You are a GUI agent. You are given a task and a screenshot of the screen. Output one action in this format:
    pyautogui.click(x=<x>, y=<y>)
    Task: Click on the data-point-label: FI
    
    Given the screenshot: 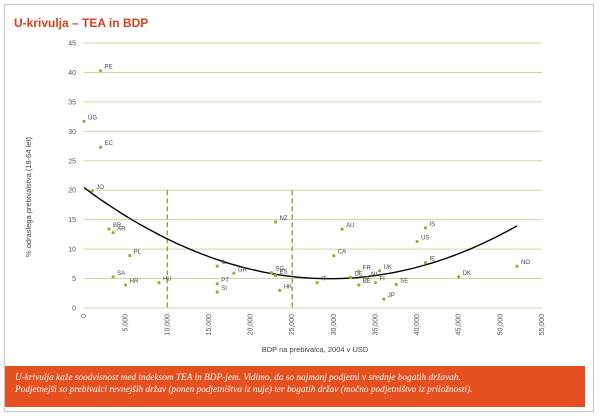 What is the action you would take?
    pyautogui.click(x=382, y=280)
    